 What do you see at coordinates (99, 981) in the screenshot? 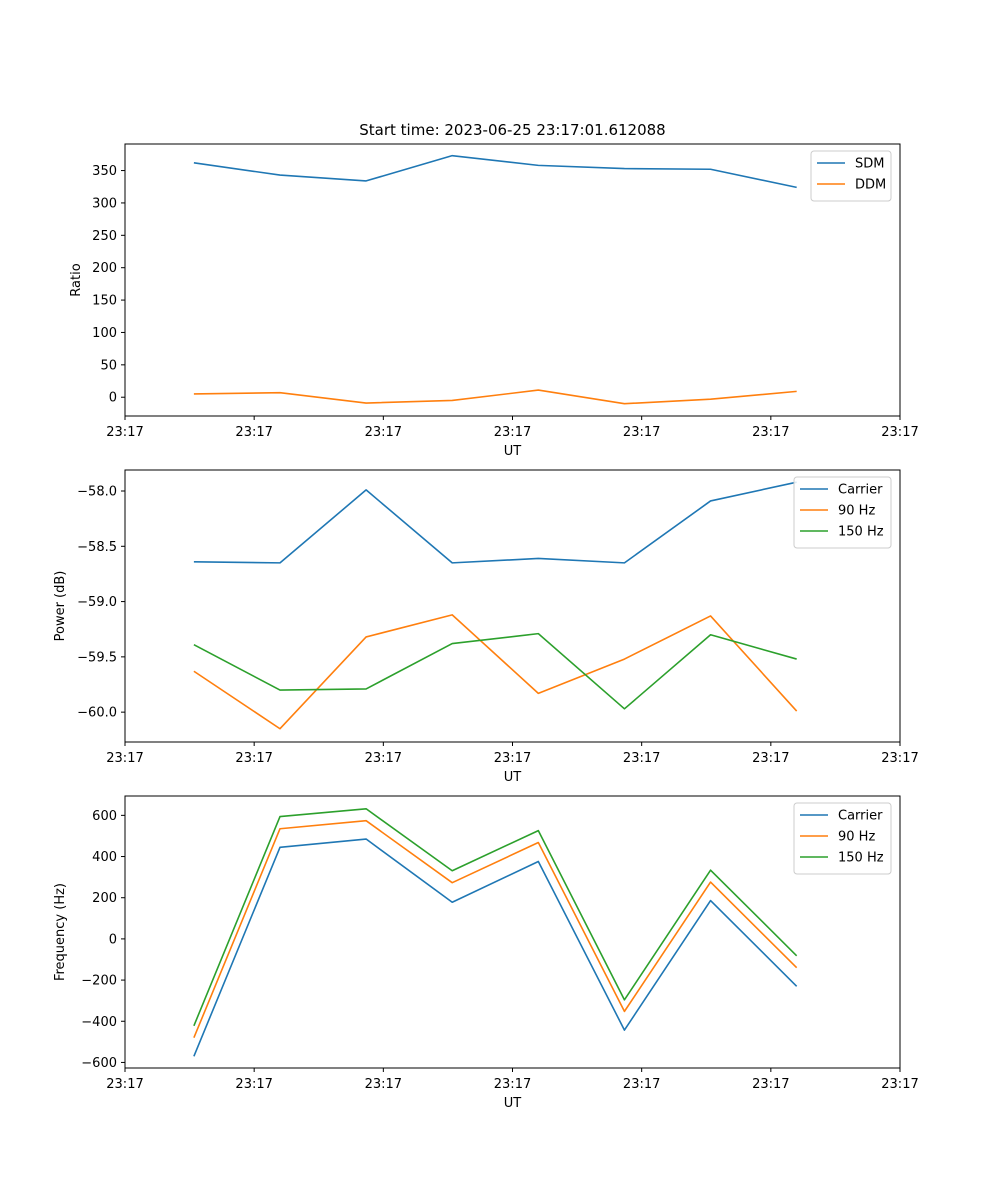
I see `y-tick-label: −200` at bounding box center [99, 981].